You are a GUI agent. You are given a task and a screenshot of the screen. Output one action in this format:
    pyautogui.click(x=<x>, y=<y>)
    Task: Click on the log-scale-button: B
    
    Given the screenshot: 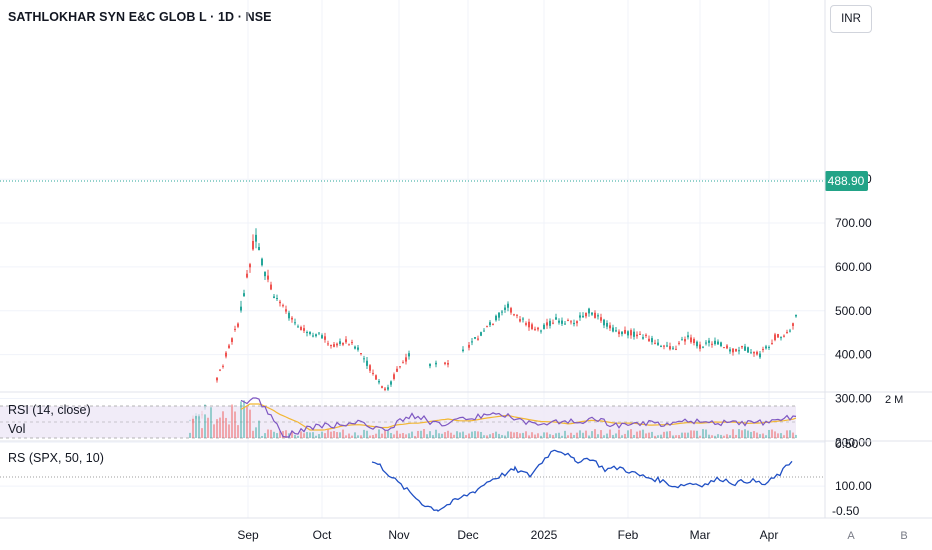 What is the action you would take?
    pyautogui.click(x=904, y=536)
    